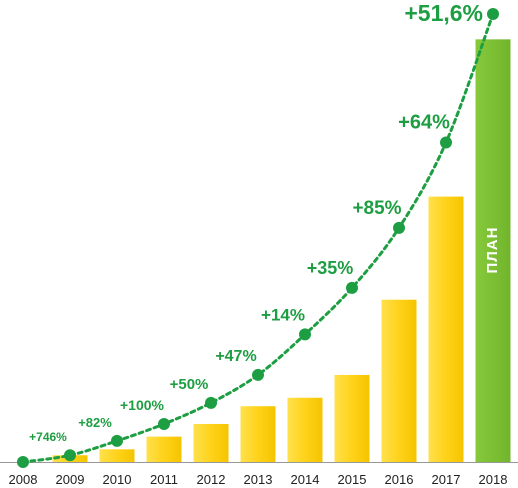  I want to click on growth-label-2011: +100%, so click(142, 405).